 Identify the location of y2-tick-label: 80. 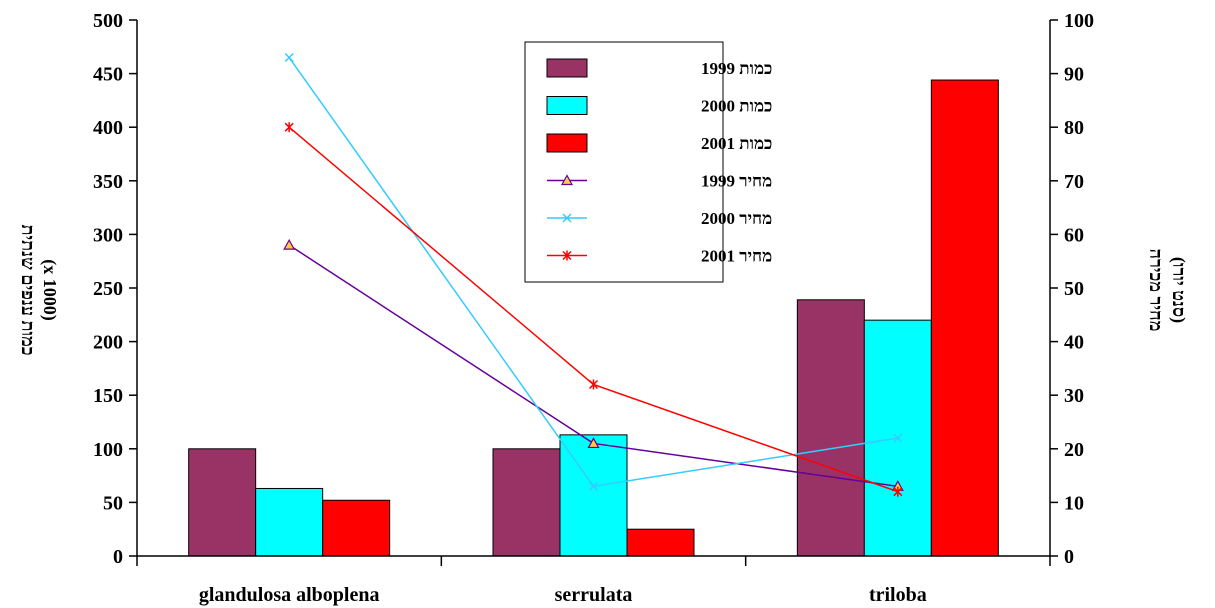
(1074, 128).